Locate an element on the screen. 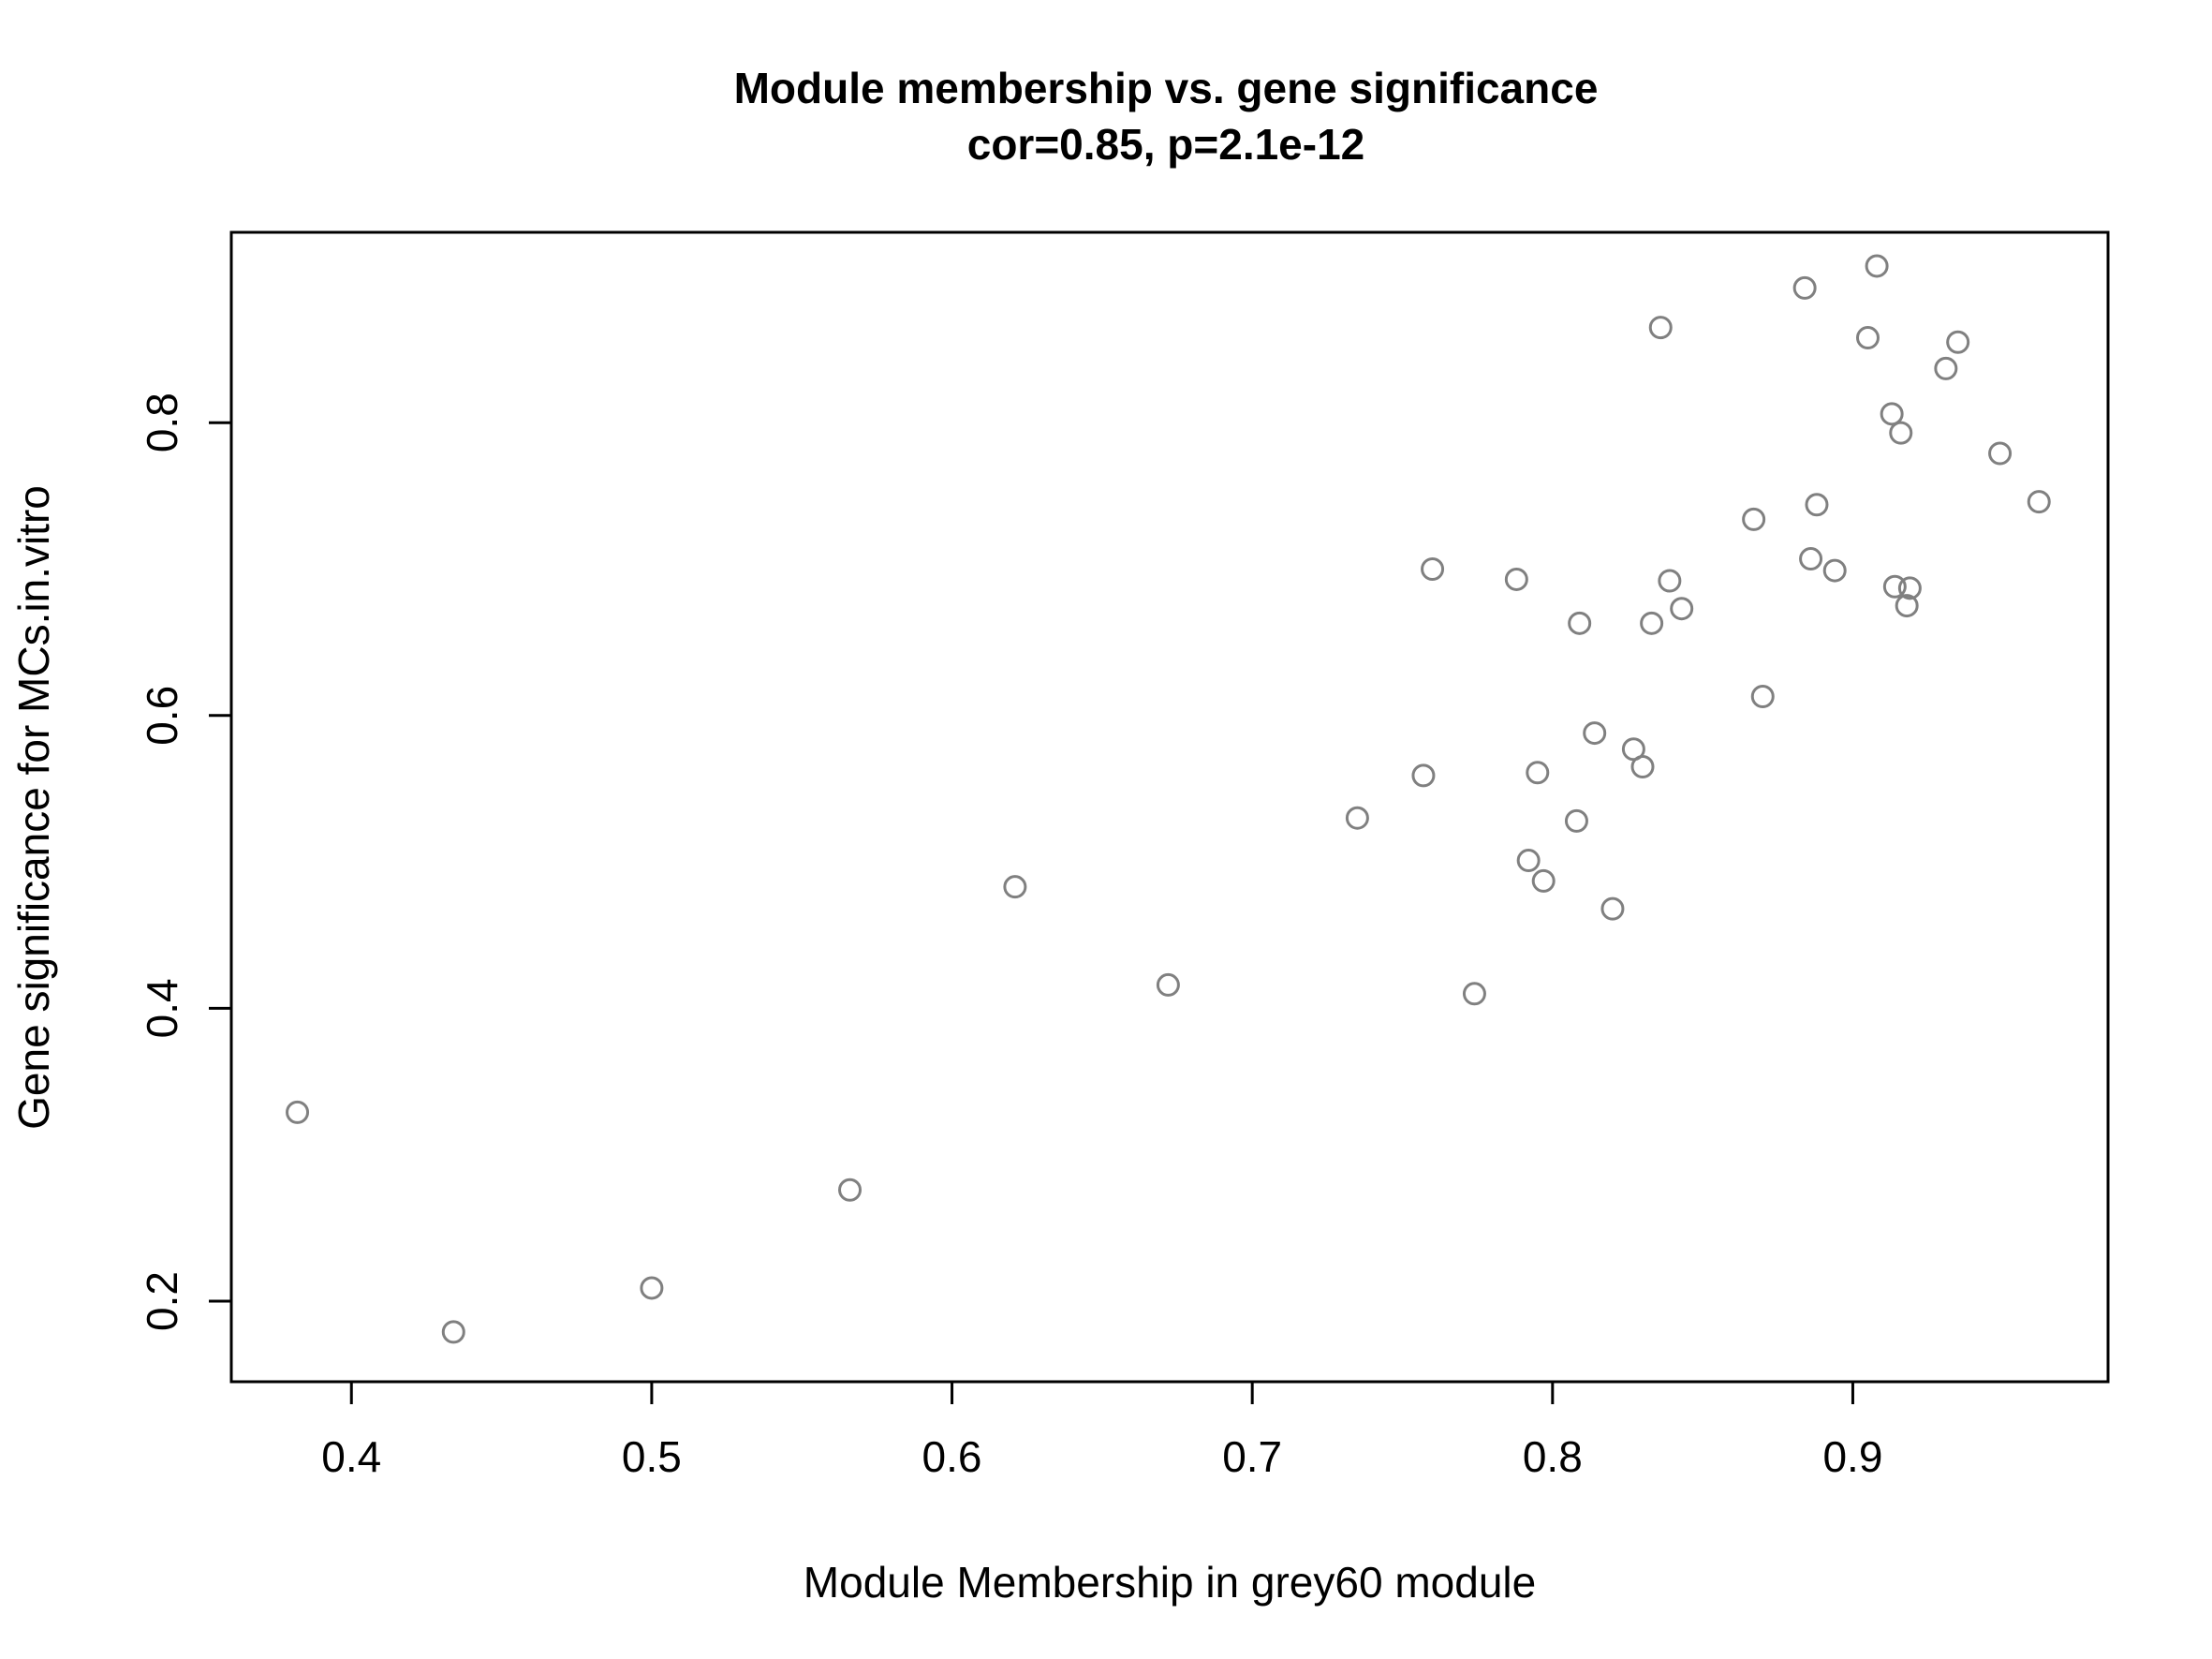  y-axis-label: Gene significance for MCs.in.vitro is located at coordinates (33, 807).